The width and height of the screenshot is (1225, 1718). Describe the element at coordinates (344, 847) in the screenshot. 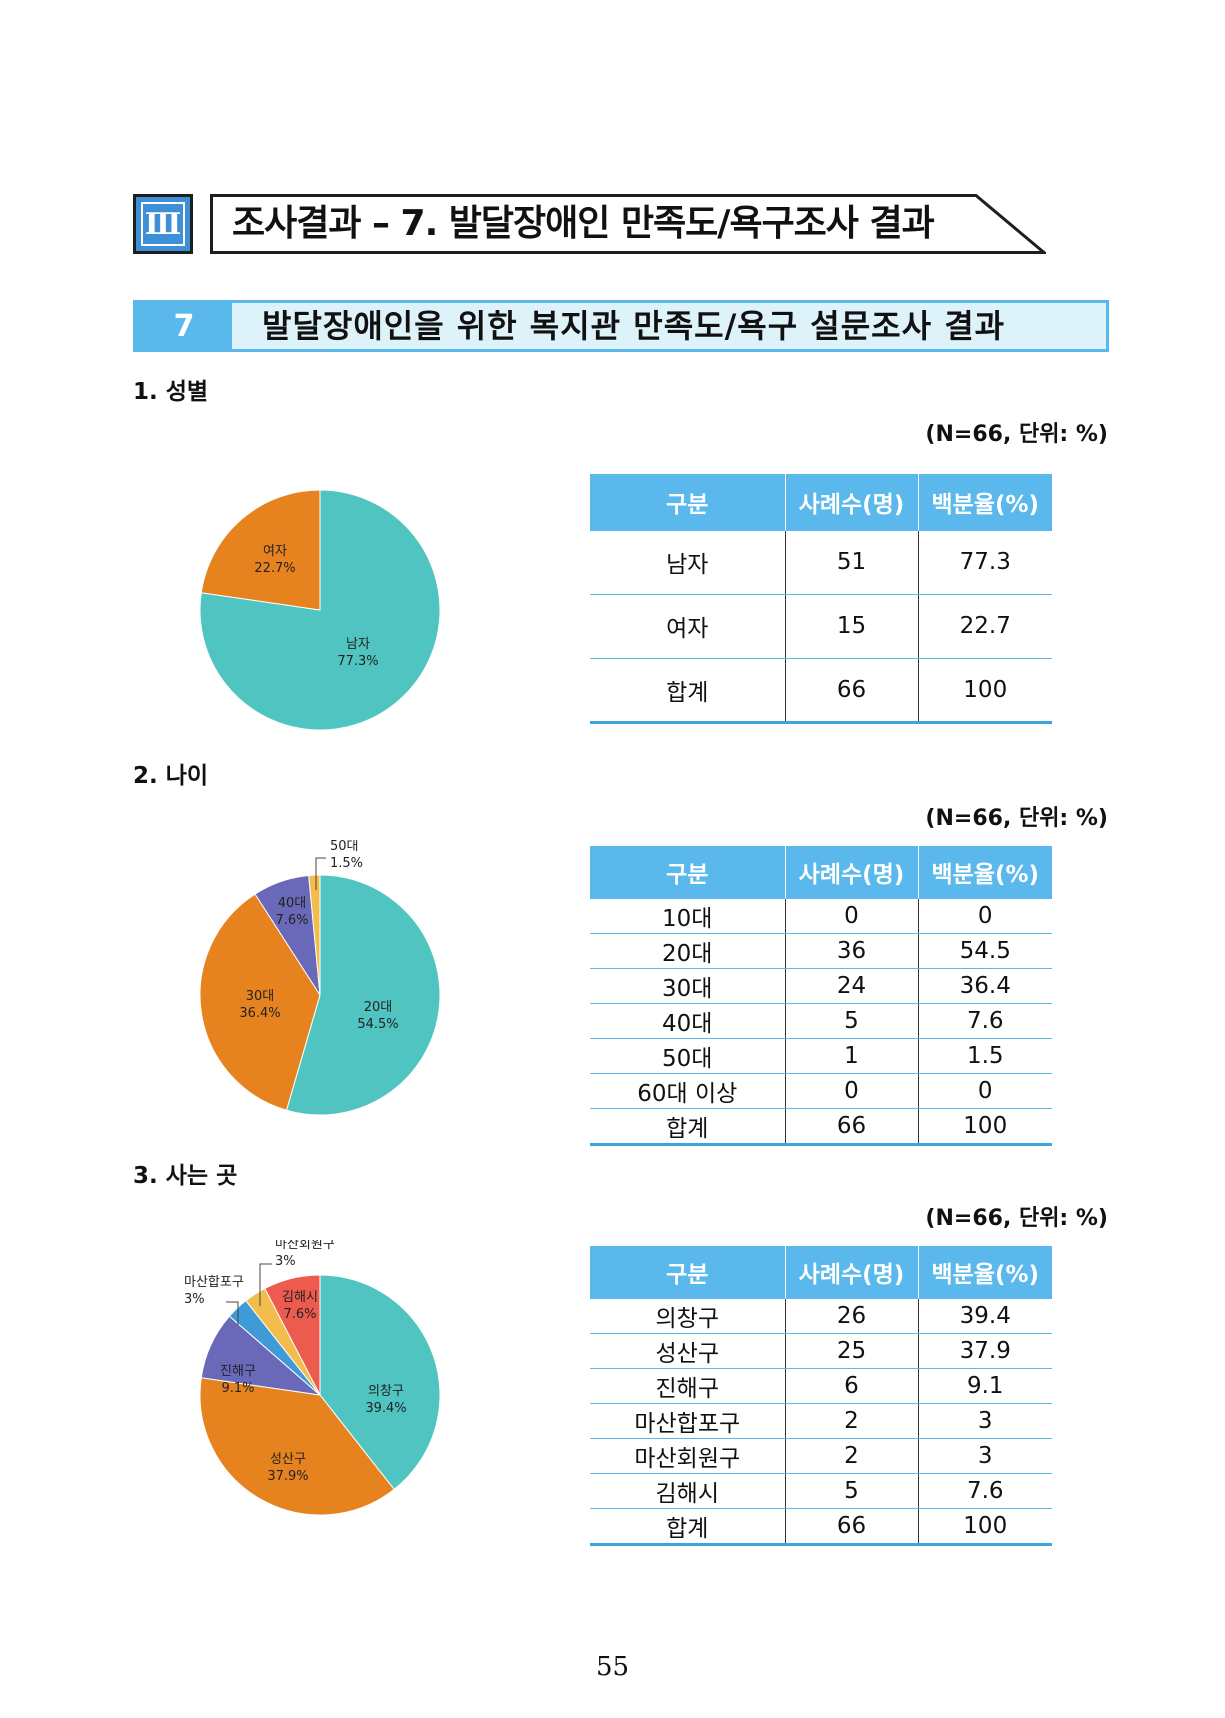

I see `pie-category-label: 50대` at that location.